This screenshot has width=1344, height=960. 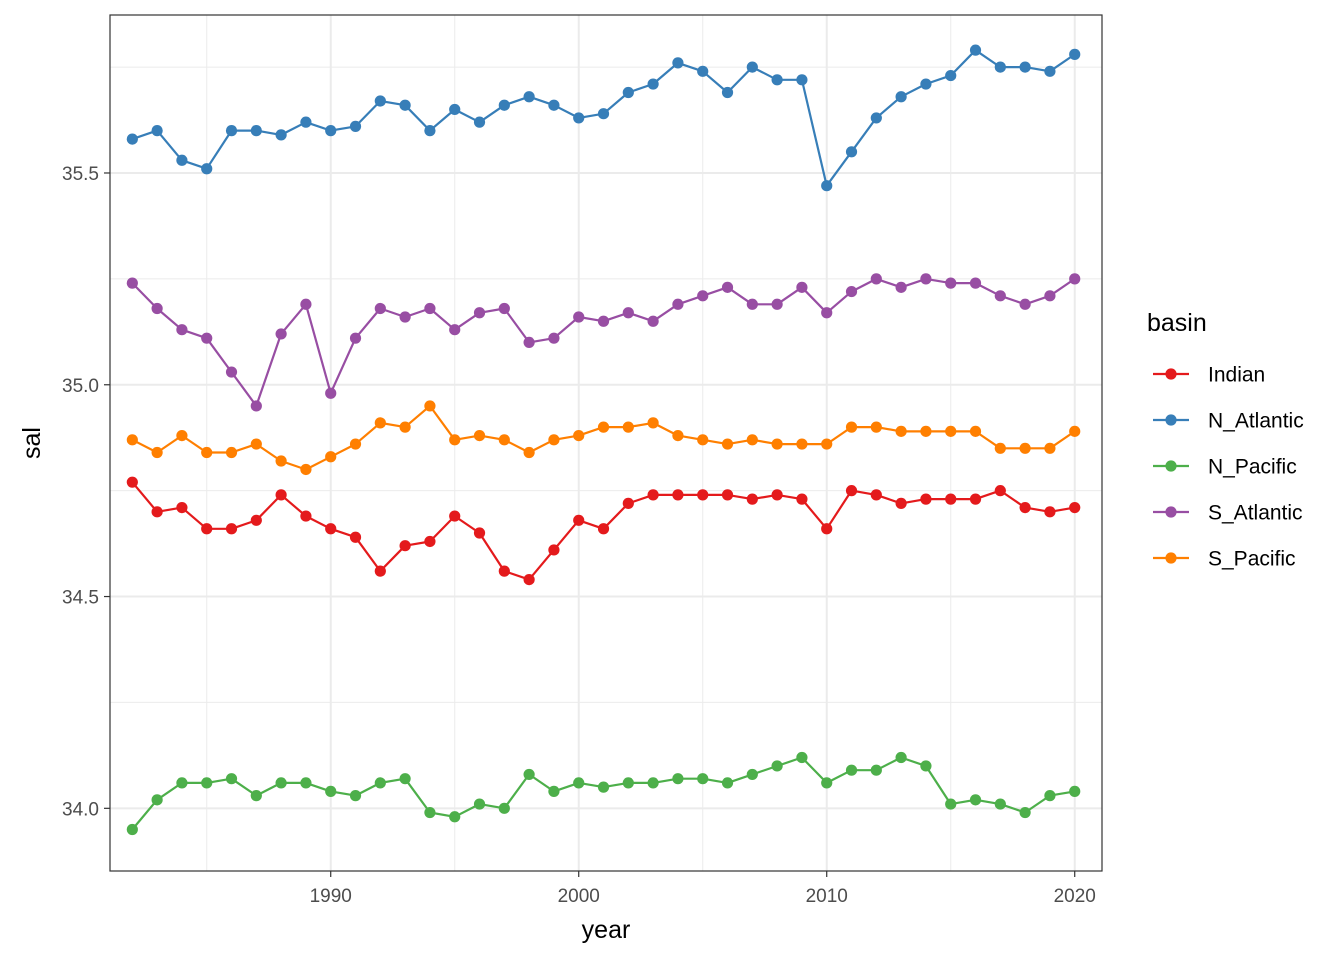 What do you see at coordinates (1256, 421) in the screenshot?
I see `legend-label: N_Atlantic` at bounding box center [1256, 421].